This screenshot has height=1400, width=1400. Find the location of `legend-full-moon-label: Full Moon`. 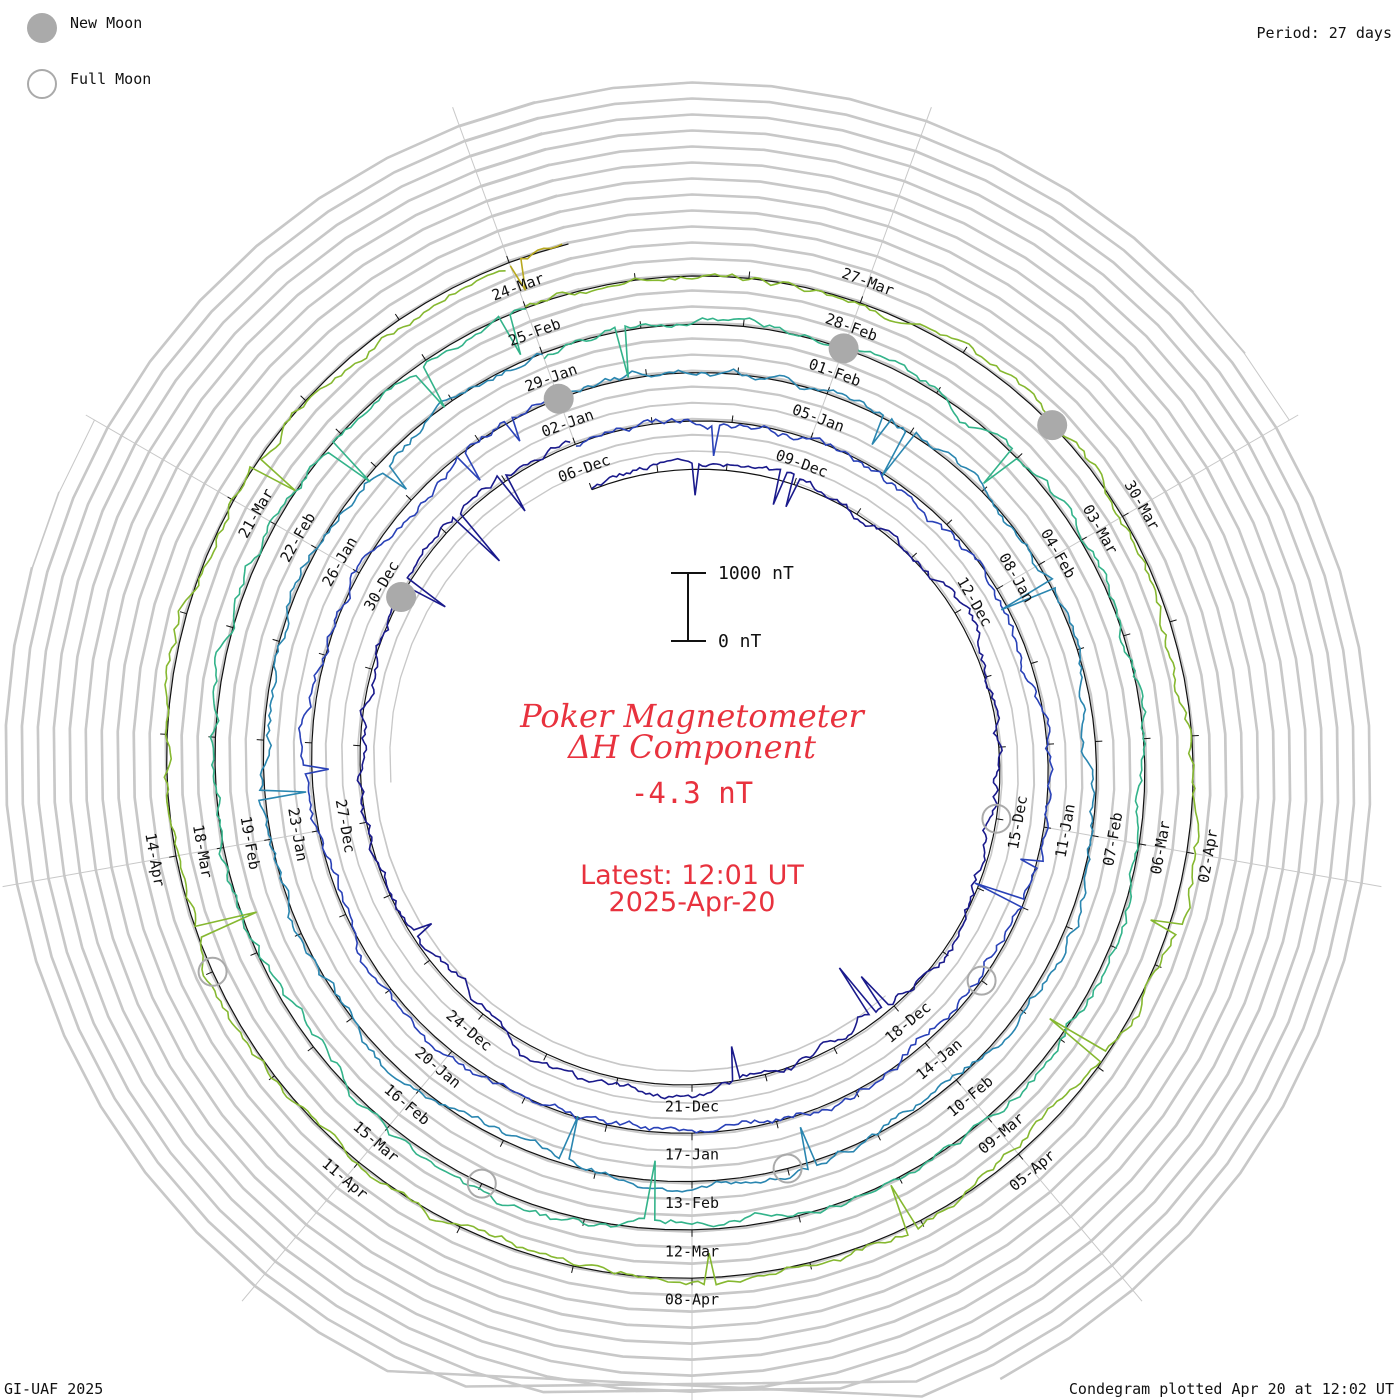

legend-full-moon-label: Full Moon is located at coordinates (111, 79).